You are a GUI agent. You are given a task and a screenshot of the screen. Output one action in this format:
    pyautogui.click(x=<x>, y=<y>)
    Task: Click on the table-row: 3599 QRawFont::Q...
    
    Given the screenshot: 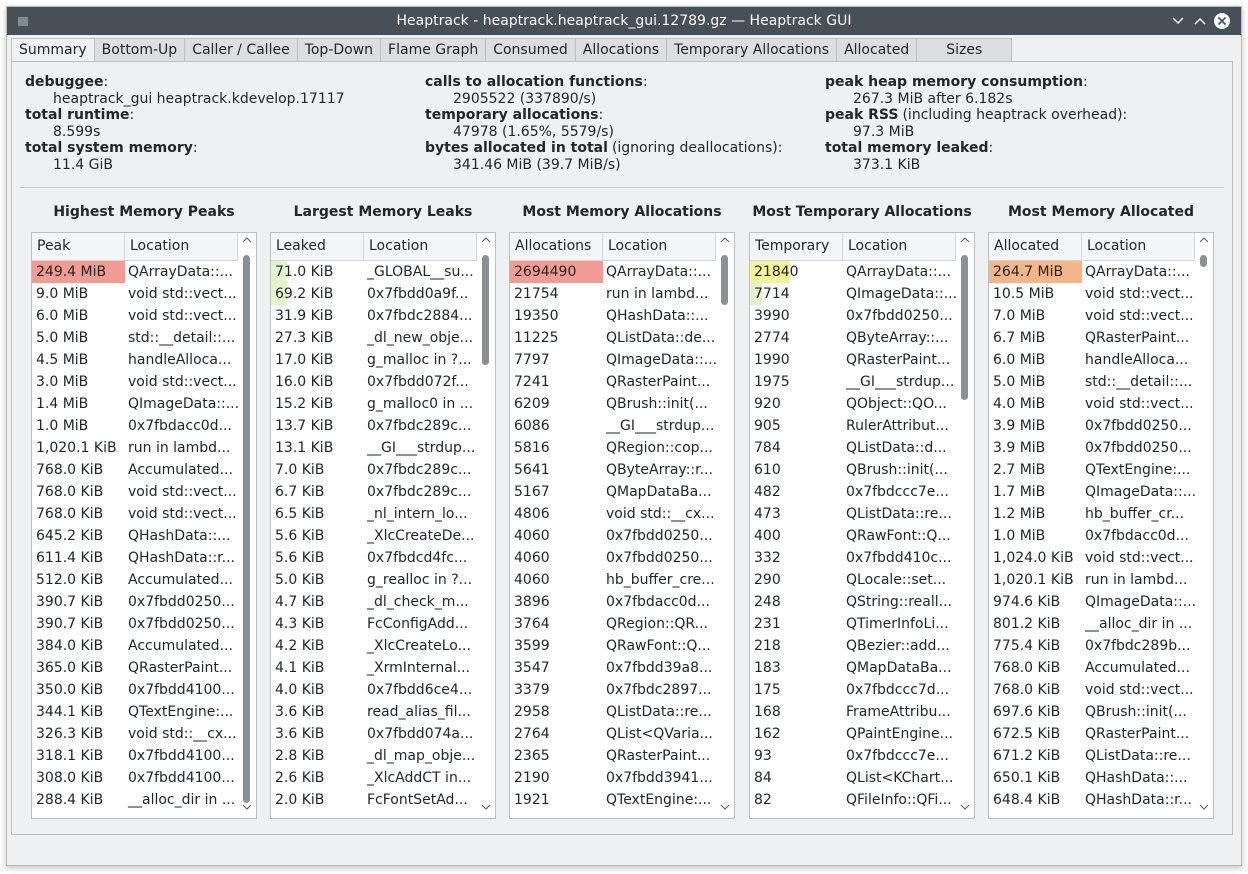 What is the action you would take?
    pyautogui.click(x=622, y=646)
    